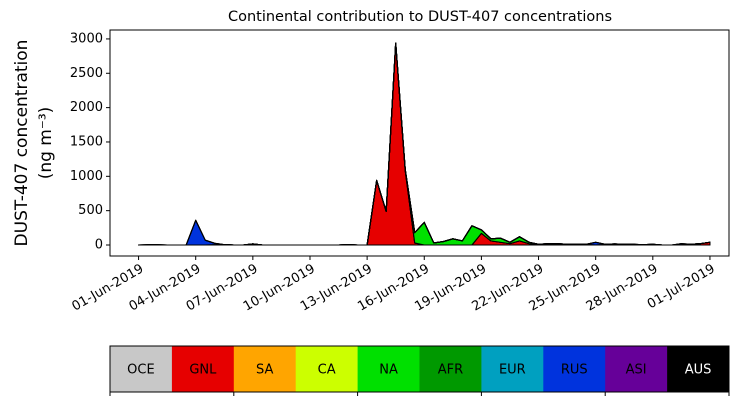 The image size is (739, 402). I want to click on legend-label: CA, so click(327, 370).